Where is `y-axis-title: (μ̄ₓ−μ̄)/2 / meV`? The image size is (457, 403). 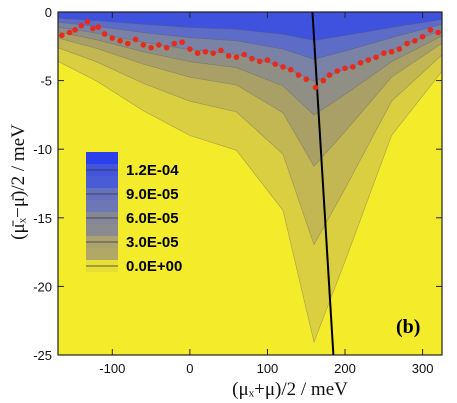 y-axis-title: (μ̄ₓ−μ̄)/2 / meV is located at coordinates (18, 182).